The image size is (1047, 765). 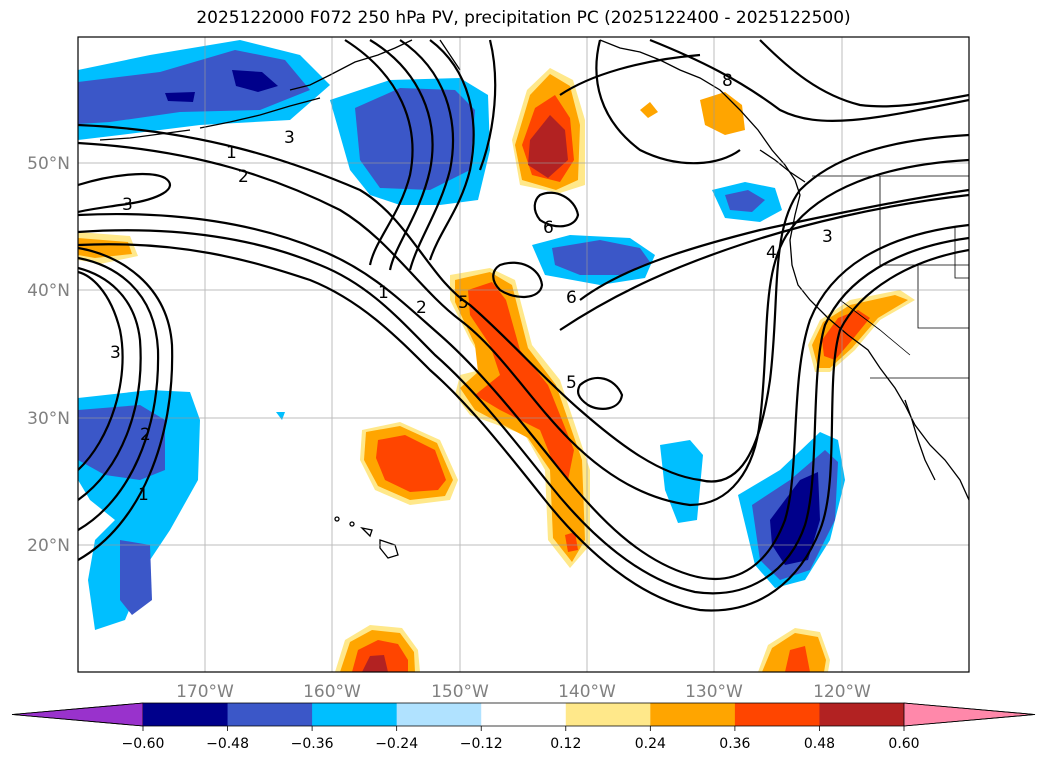 I want to click on colorbar-extend-low, so click(x=77, y=714).